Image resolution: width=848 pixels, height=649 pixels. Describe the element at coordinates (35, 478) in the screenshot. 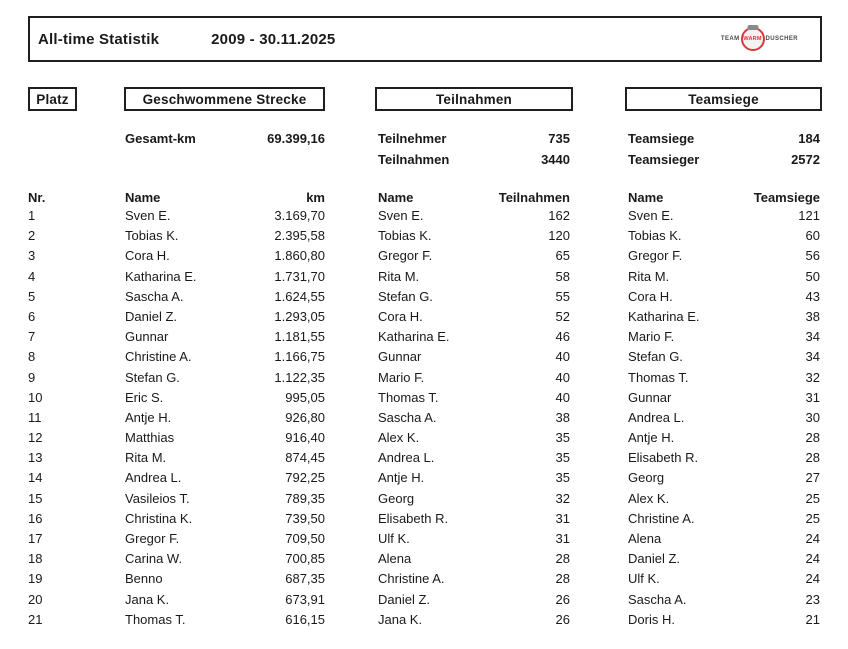

I see `rank-cell: 14` at that location.